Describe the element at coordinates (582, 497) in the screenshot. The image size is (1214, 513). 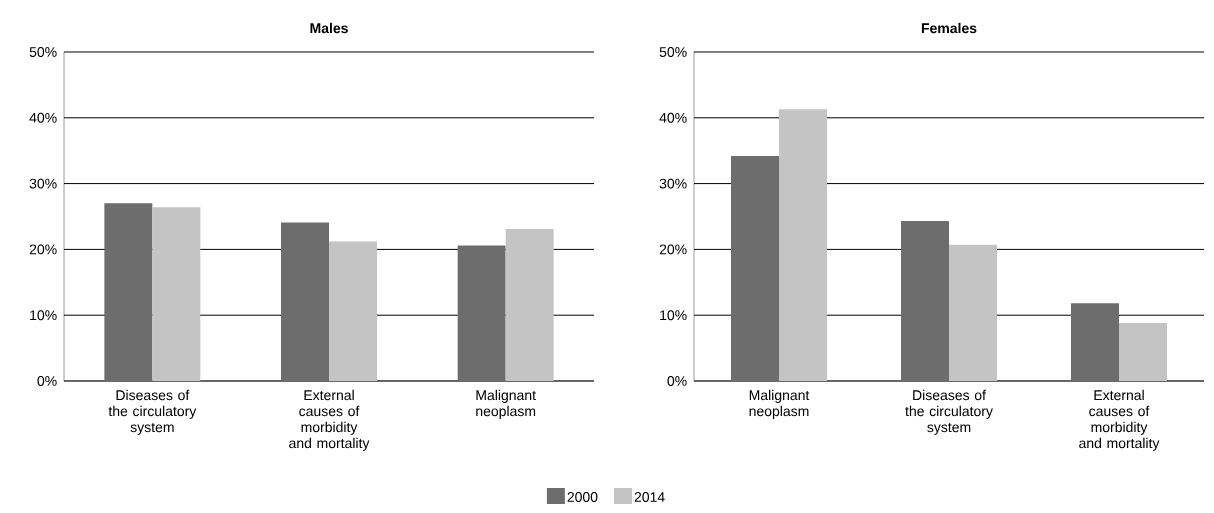
I see `legend-label: 2000` at that location.